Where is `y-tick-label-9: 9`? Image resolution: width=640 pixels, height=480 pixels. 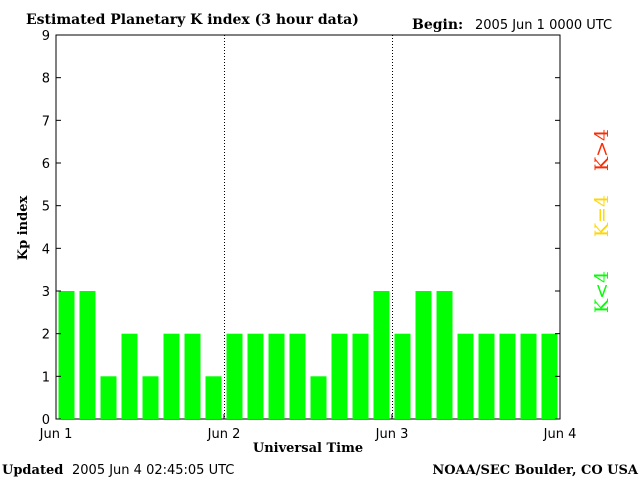 y-tick-label-9: 9 is located at coordinates (46, 36).